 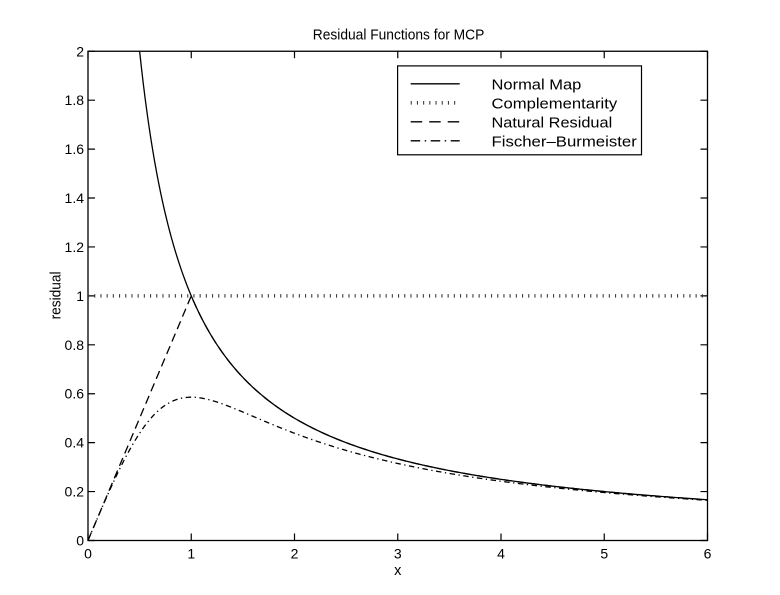 What do you see at coordinates (75, 149) in the screenshot?
I see `svg-text: 1.6` at bounding box center [75, 149].